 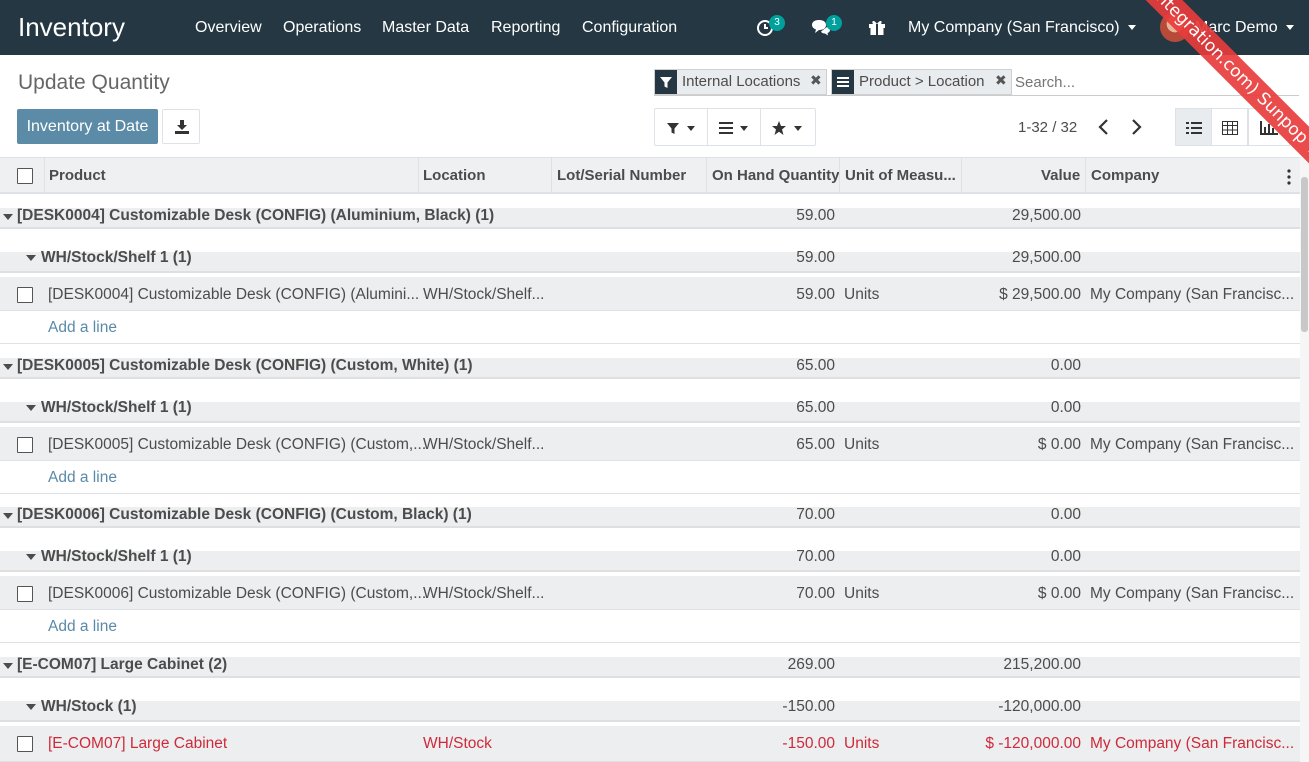 I want to click on chevron-left-icon, so click(x=1104, y=127).